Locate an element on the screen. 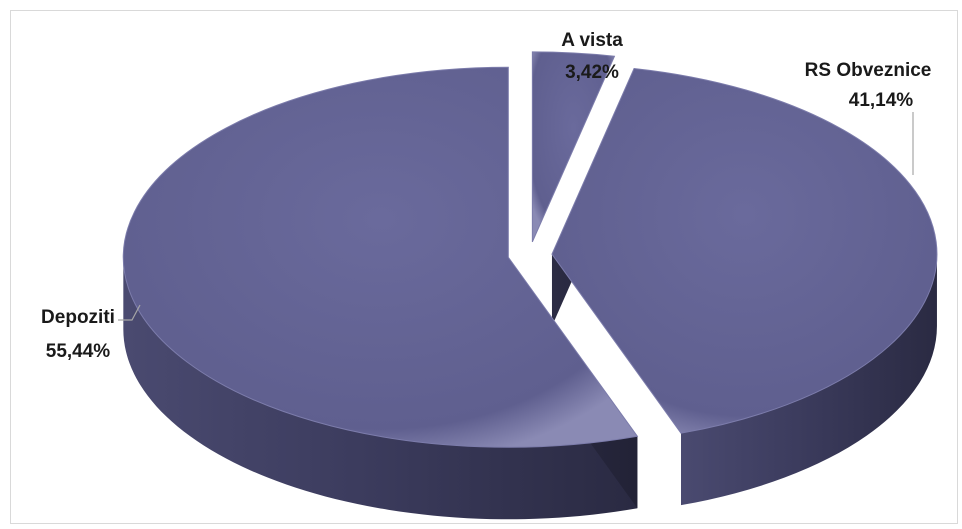 The image size is (962, 529). slice-label-name-depoziti: Depoziti is located at coordinates (78, 317).